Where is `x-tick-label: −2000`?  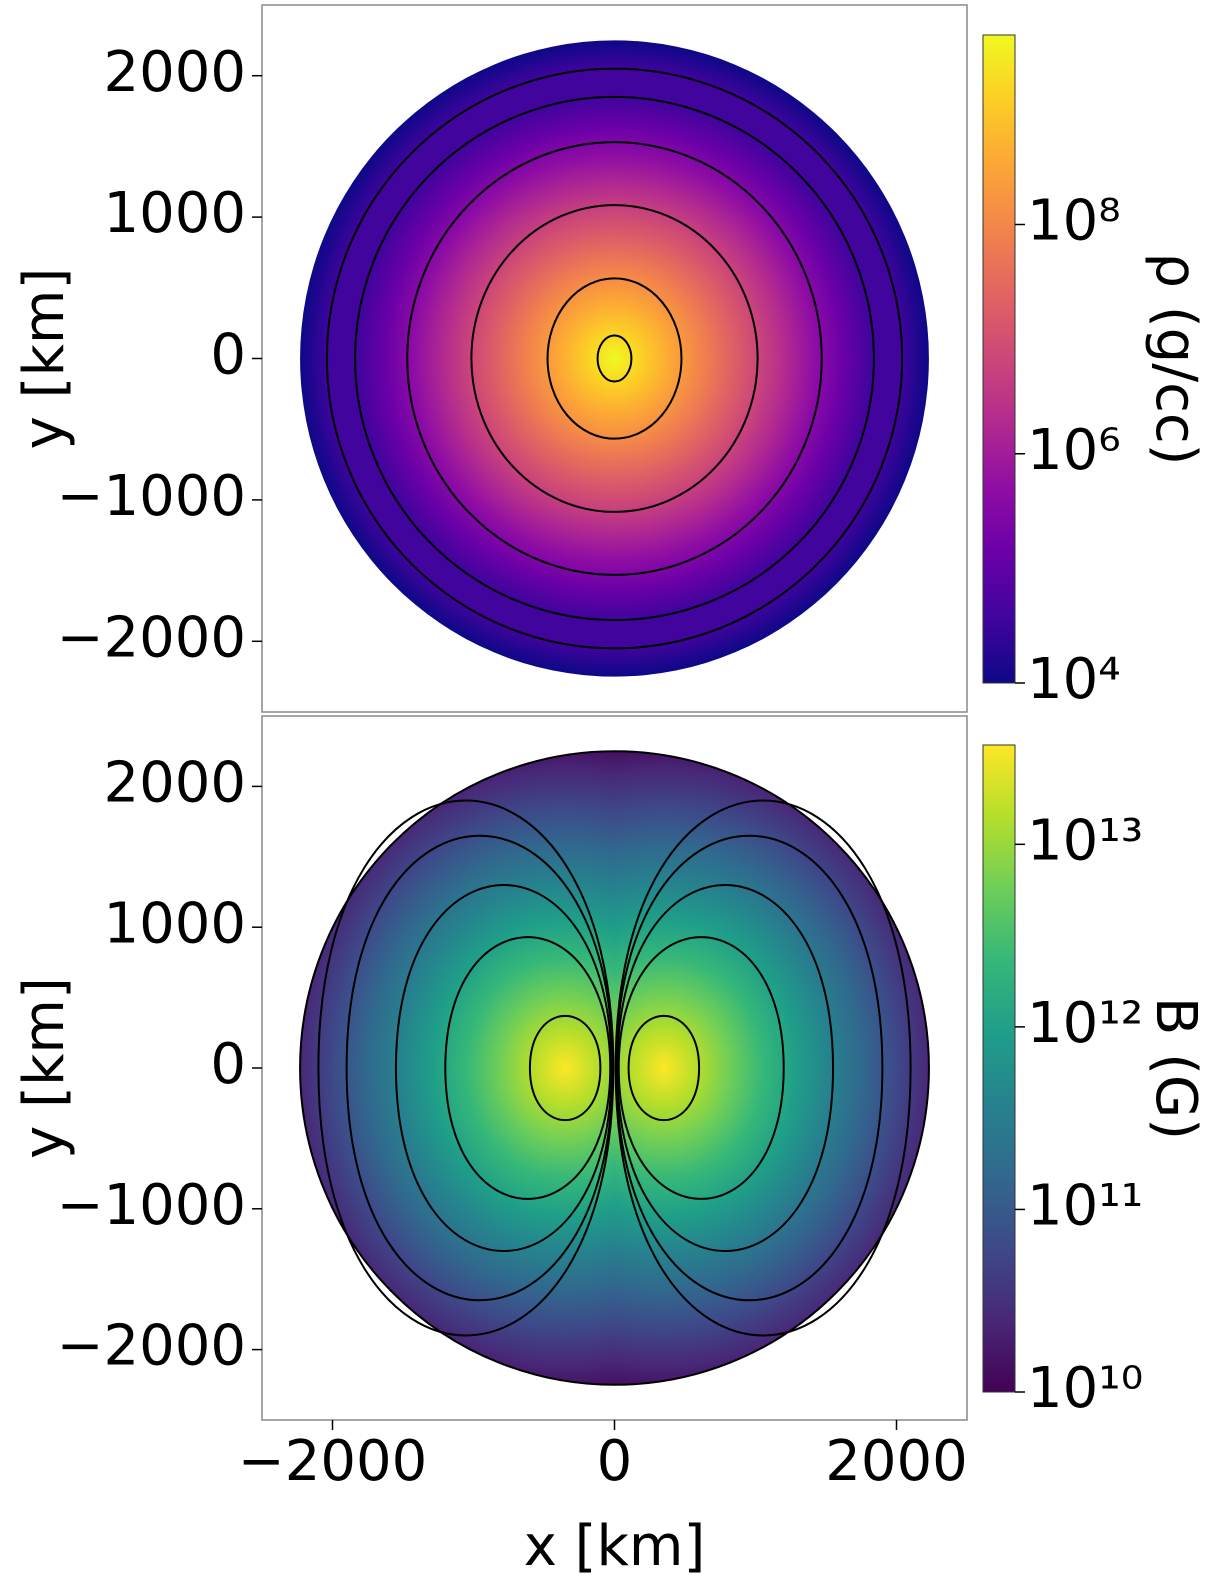 x-tick-label: −2000 is located at coordinates (332, 1461).